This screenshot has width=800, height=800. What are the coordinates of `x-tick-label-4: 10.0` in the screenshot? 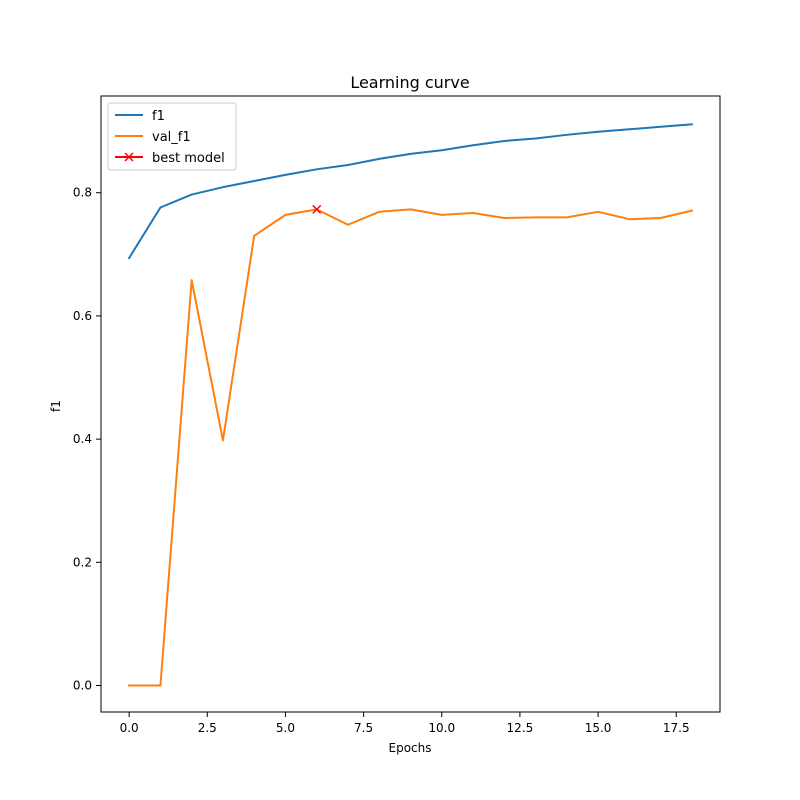 It's located at (441, 728).